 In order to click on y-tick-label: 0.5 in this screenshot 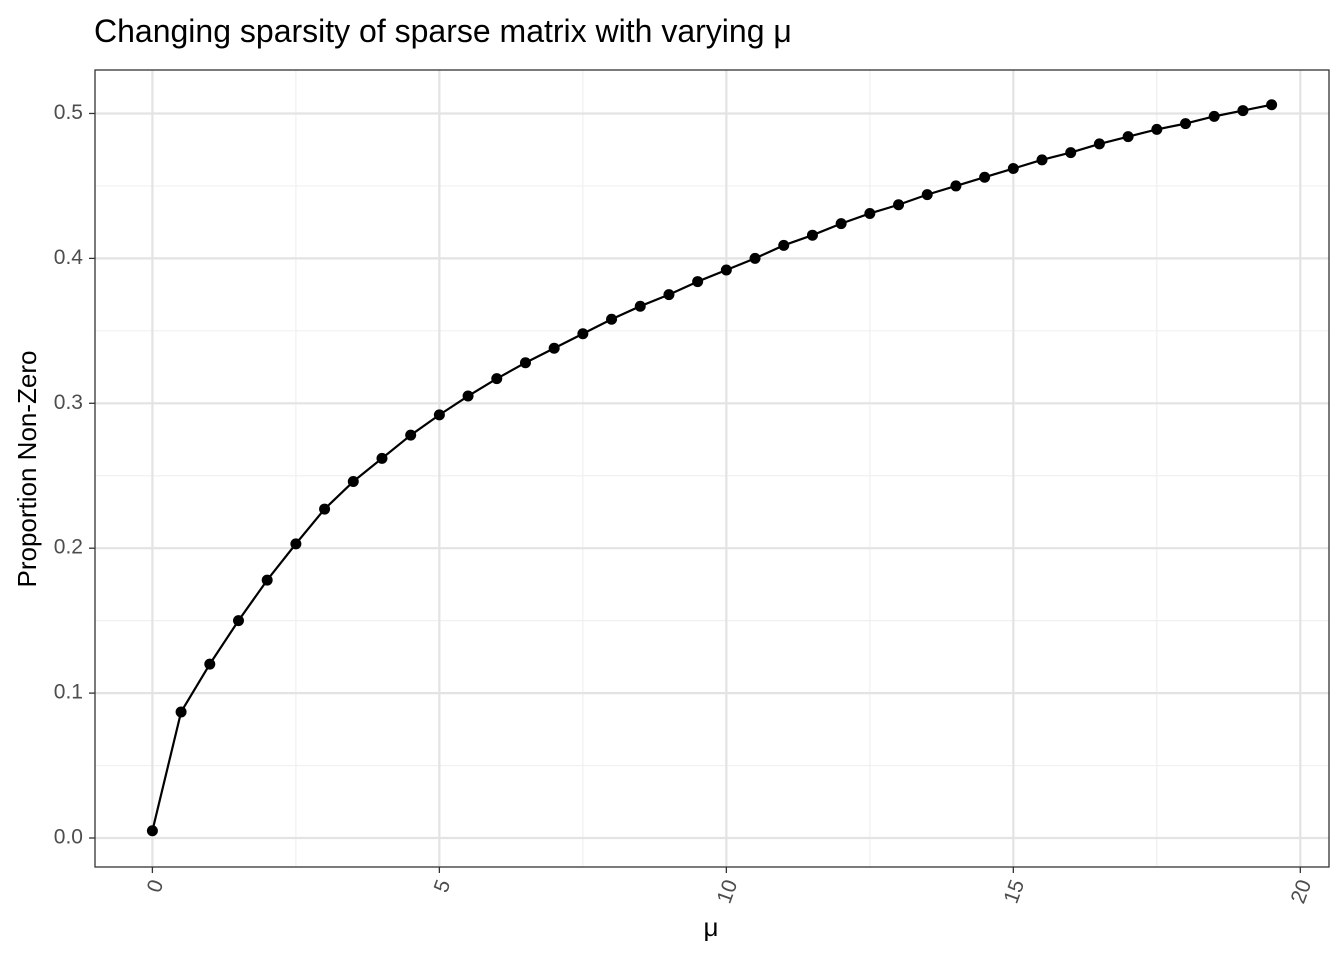, I will do `click(68, 112)`.